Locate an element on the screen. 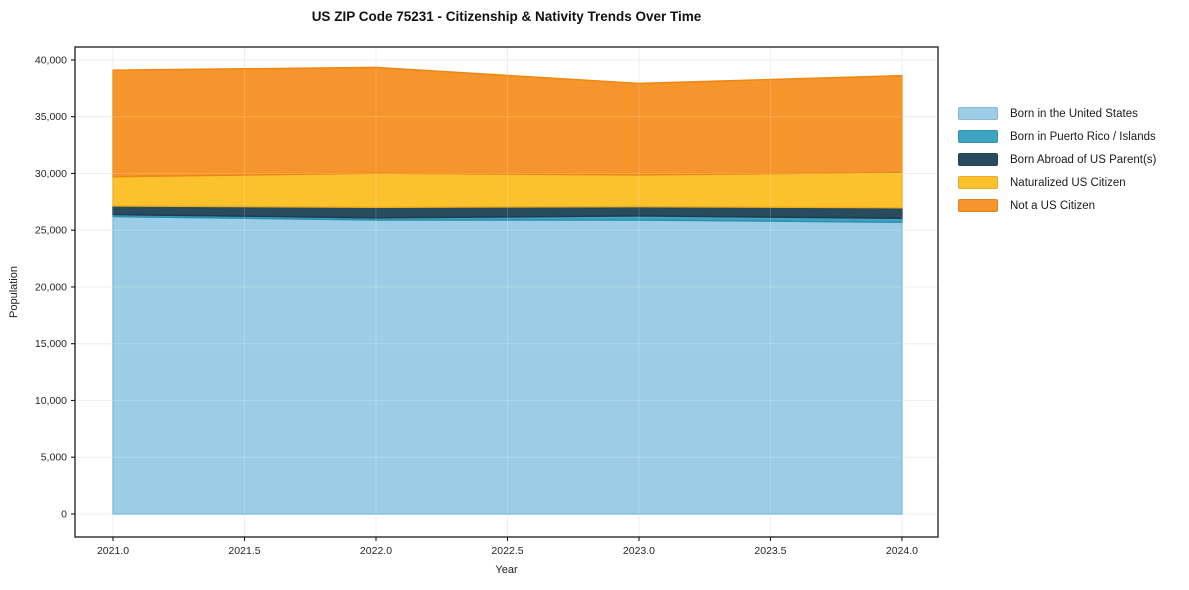  x-axis-label: Year is located at coordinates (506, 570).